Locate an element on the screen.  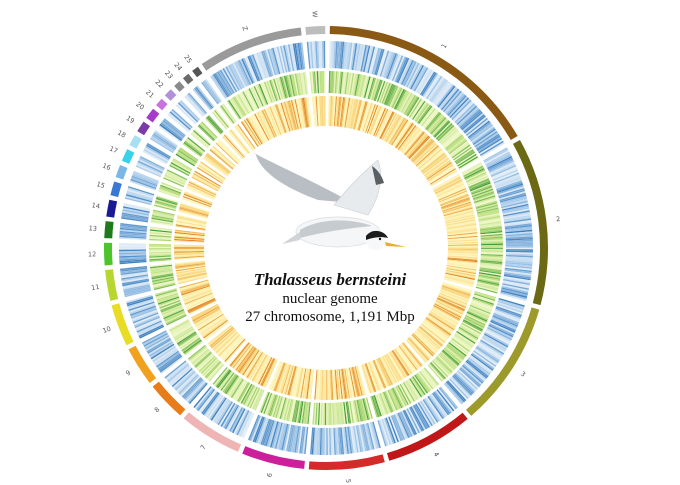
chromosome-label-21: 21 is located at coordinates (149, 93).